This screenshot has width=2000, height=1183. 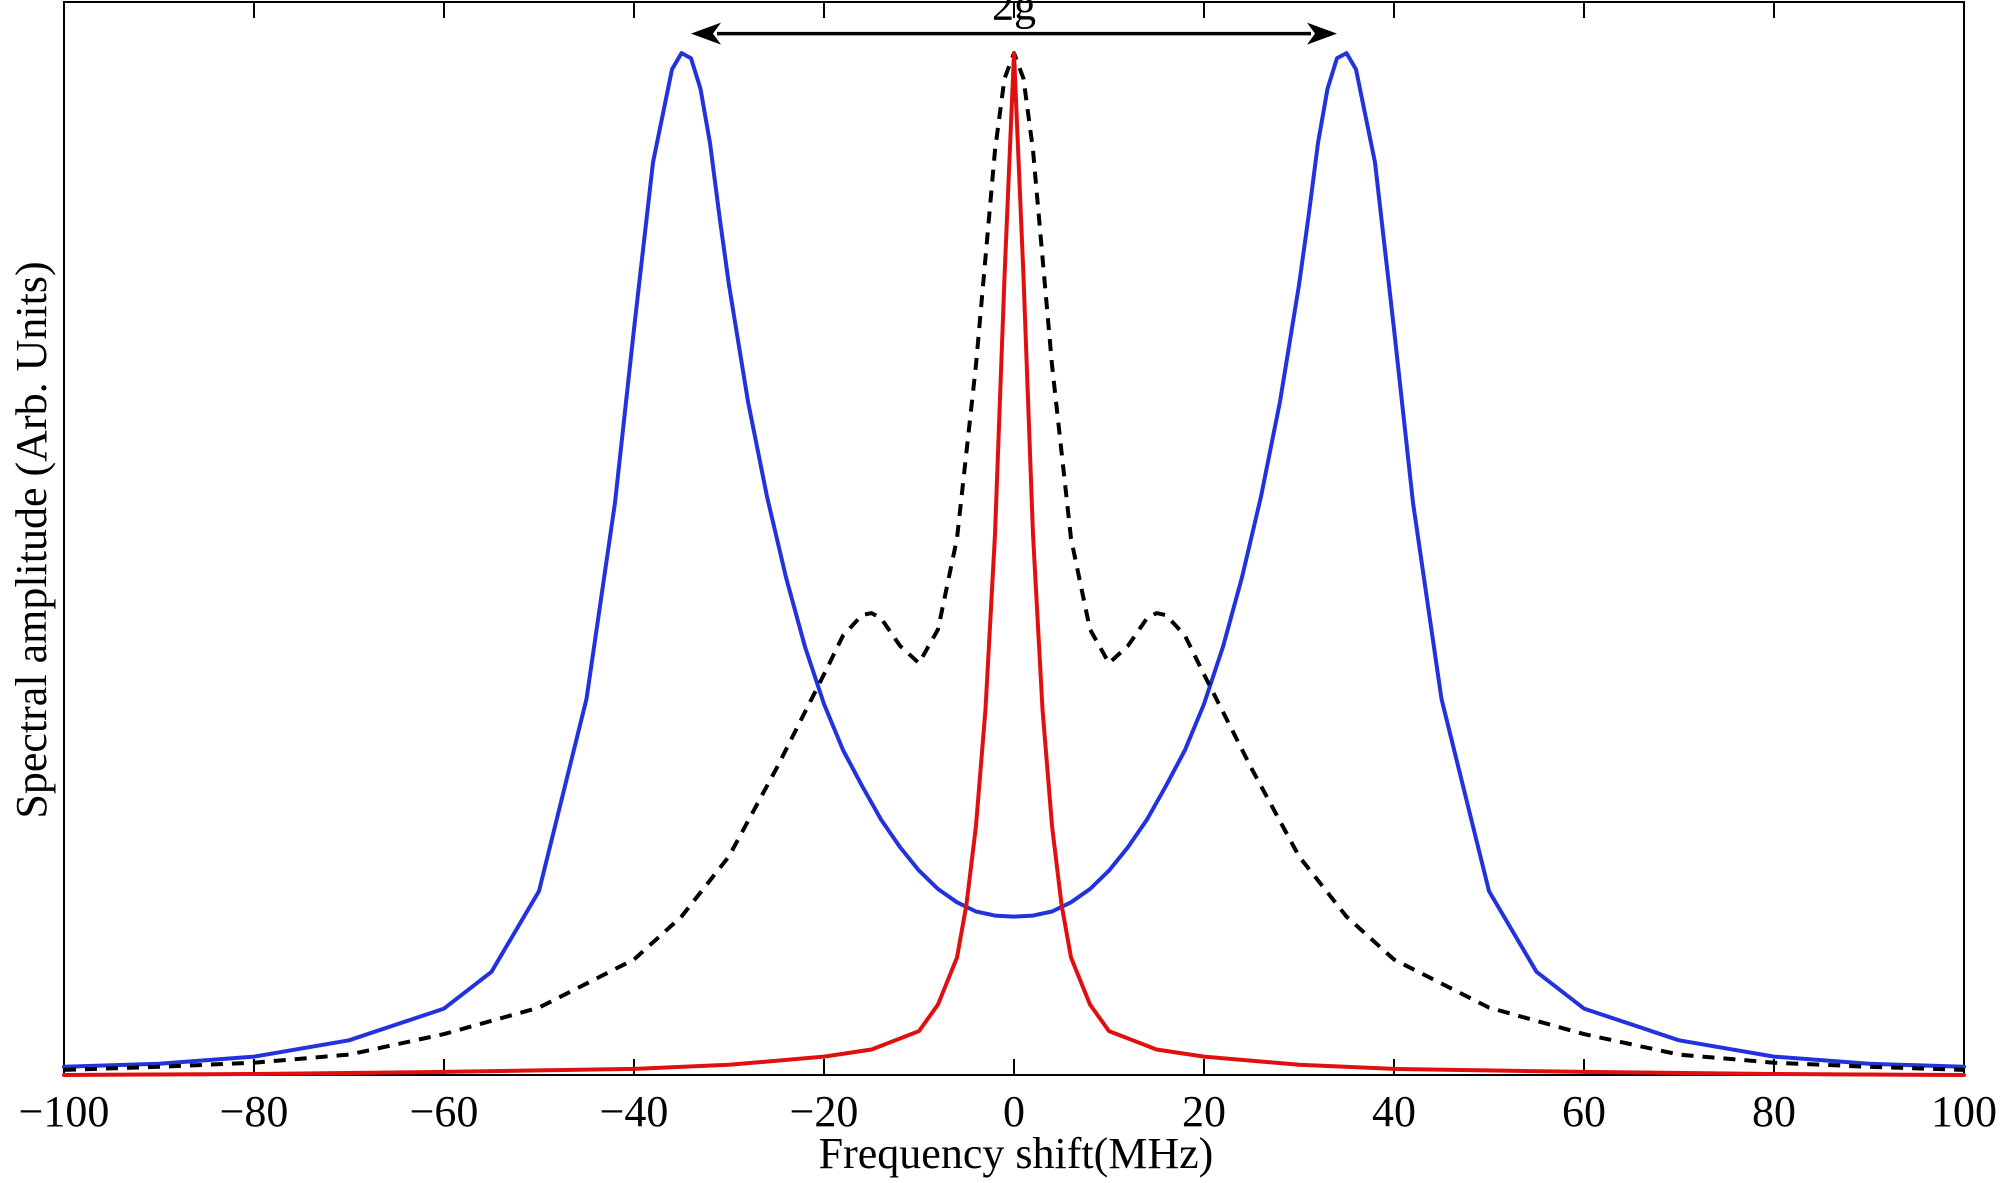 I want to click on arrow-head-right, so click(x=1322, y=33).